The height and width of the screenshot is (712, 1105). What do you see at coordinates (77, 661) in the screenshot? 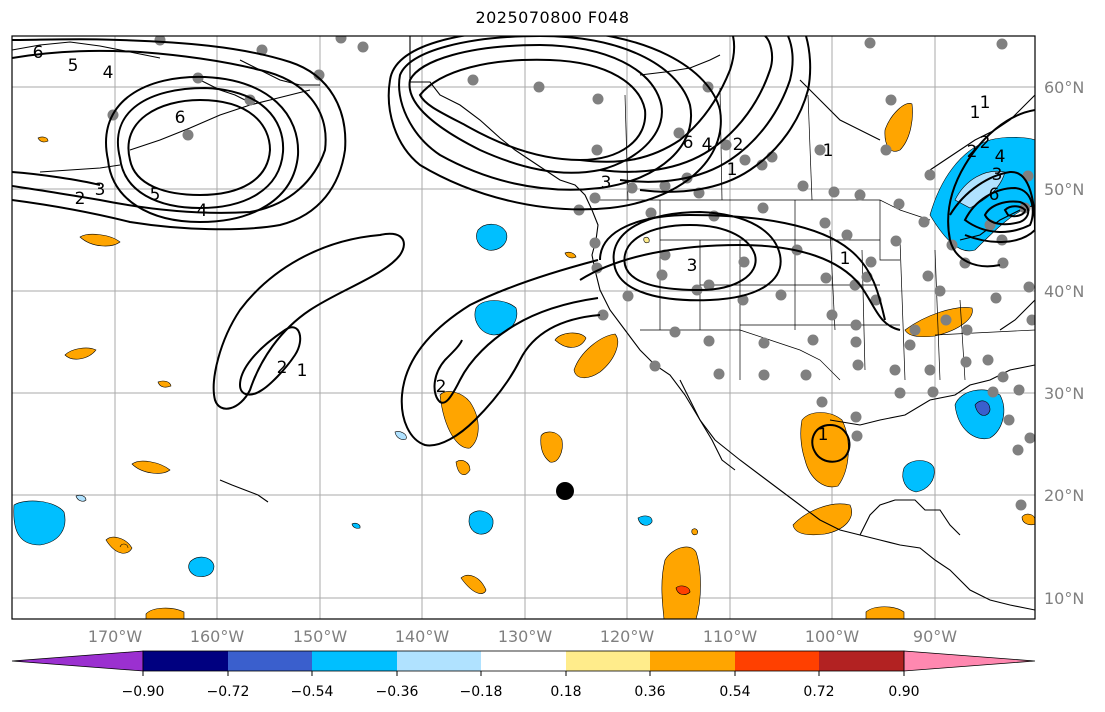
I see `colorbar-arrow-left` at bounding box center [77, 661].